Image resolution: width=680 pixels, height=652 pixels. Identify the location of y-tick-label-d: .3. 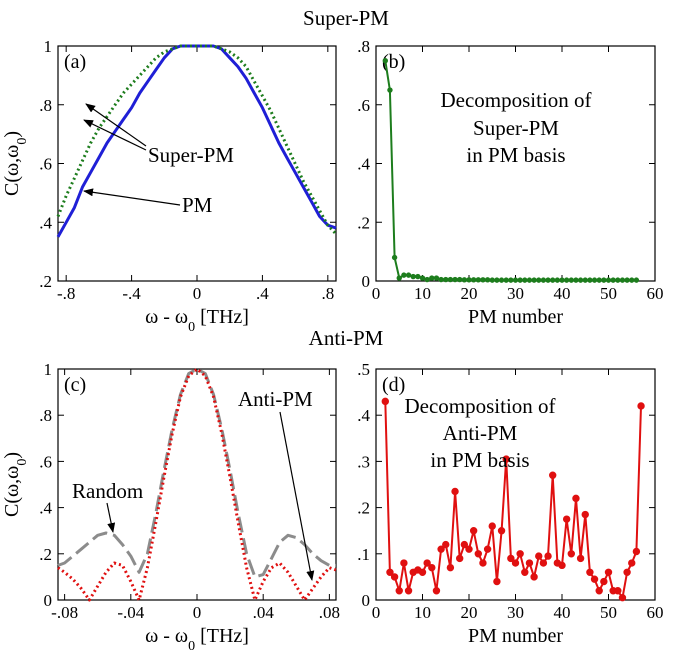
(363, 461).